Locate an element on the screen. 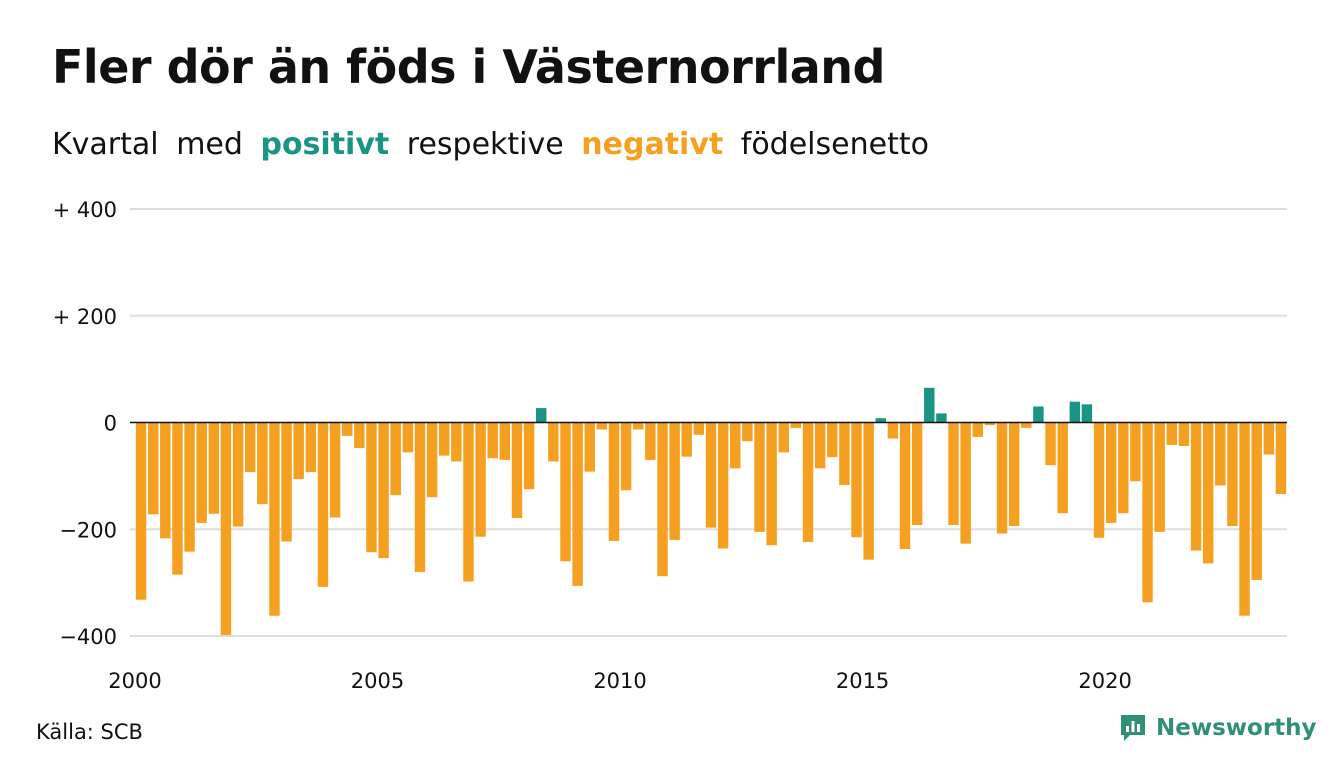 The image size is (1340, 780). newsworthy-brand: Newsworthy is located at coordinates (1217, 728).